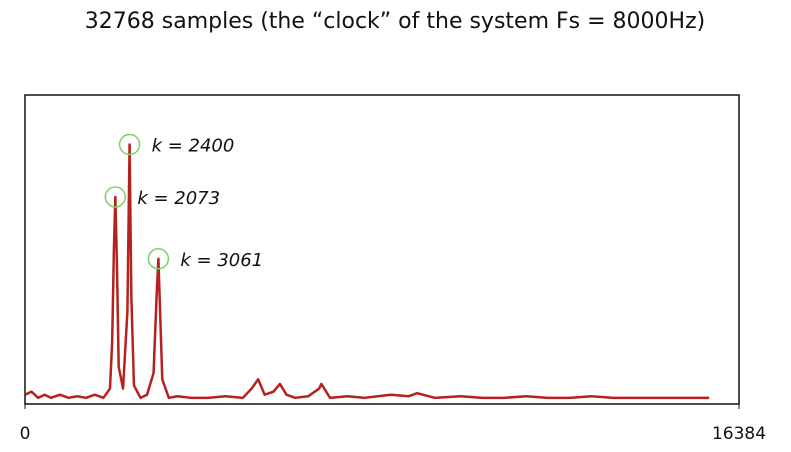 This screenshot has width=791, height=452. I want to click on annotation: k = 3061, so click(221, 260).